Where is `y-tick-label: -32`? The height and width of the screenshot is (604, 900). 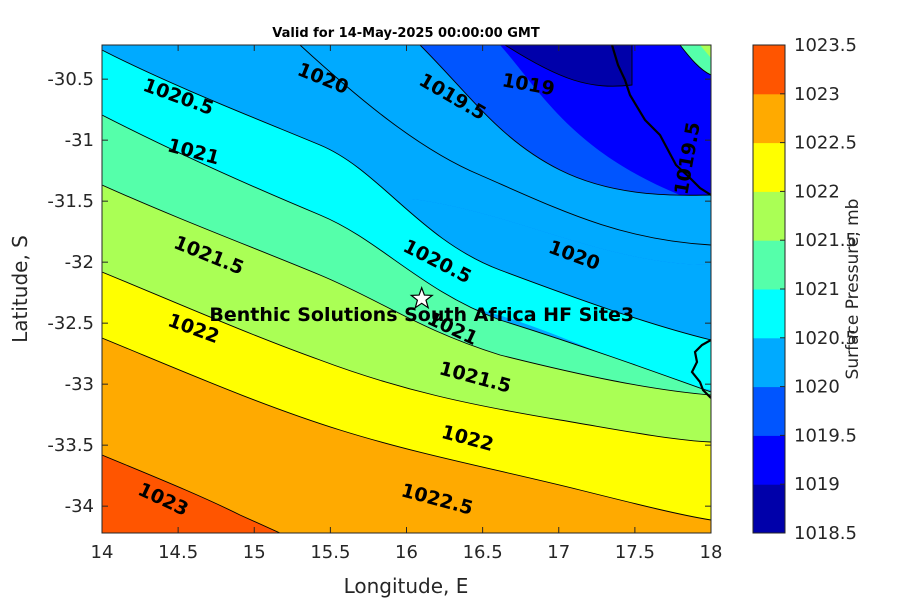
y-tick-label: -32 is located at coordinates (79, 262).